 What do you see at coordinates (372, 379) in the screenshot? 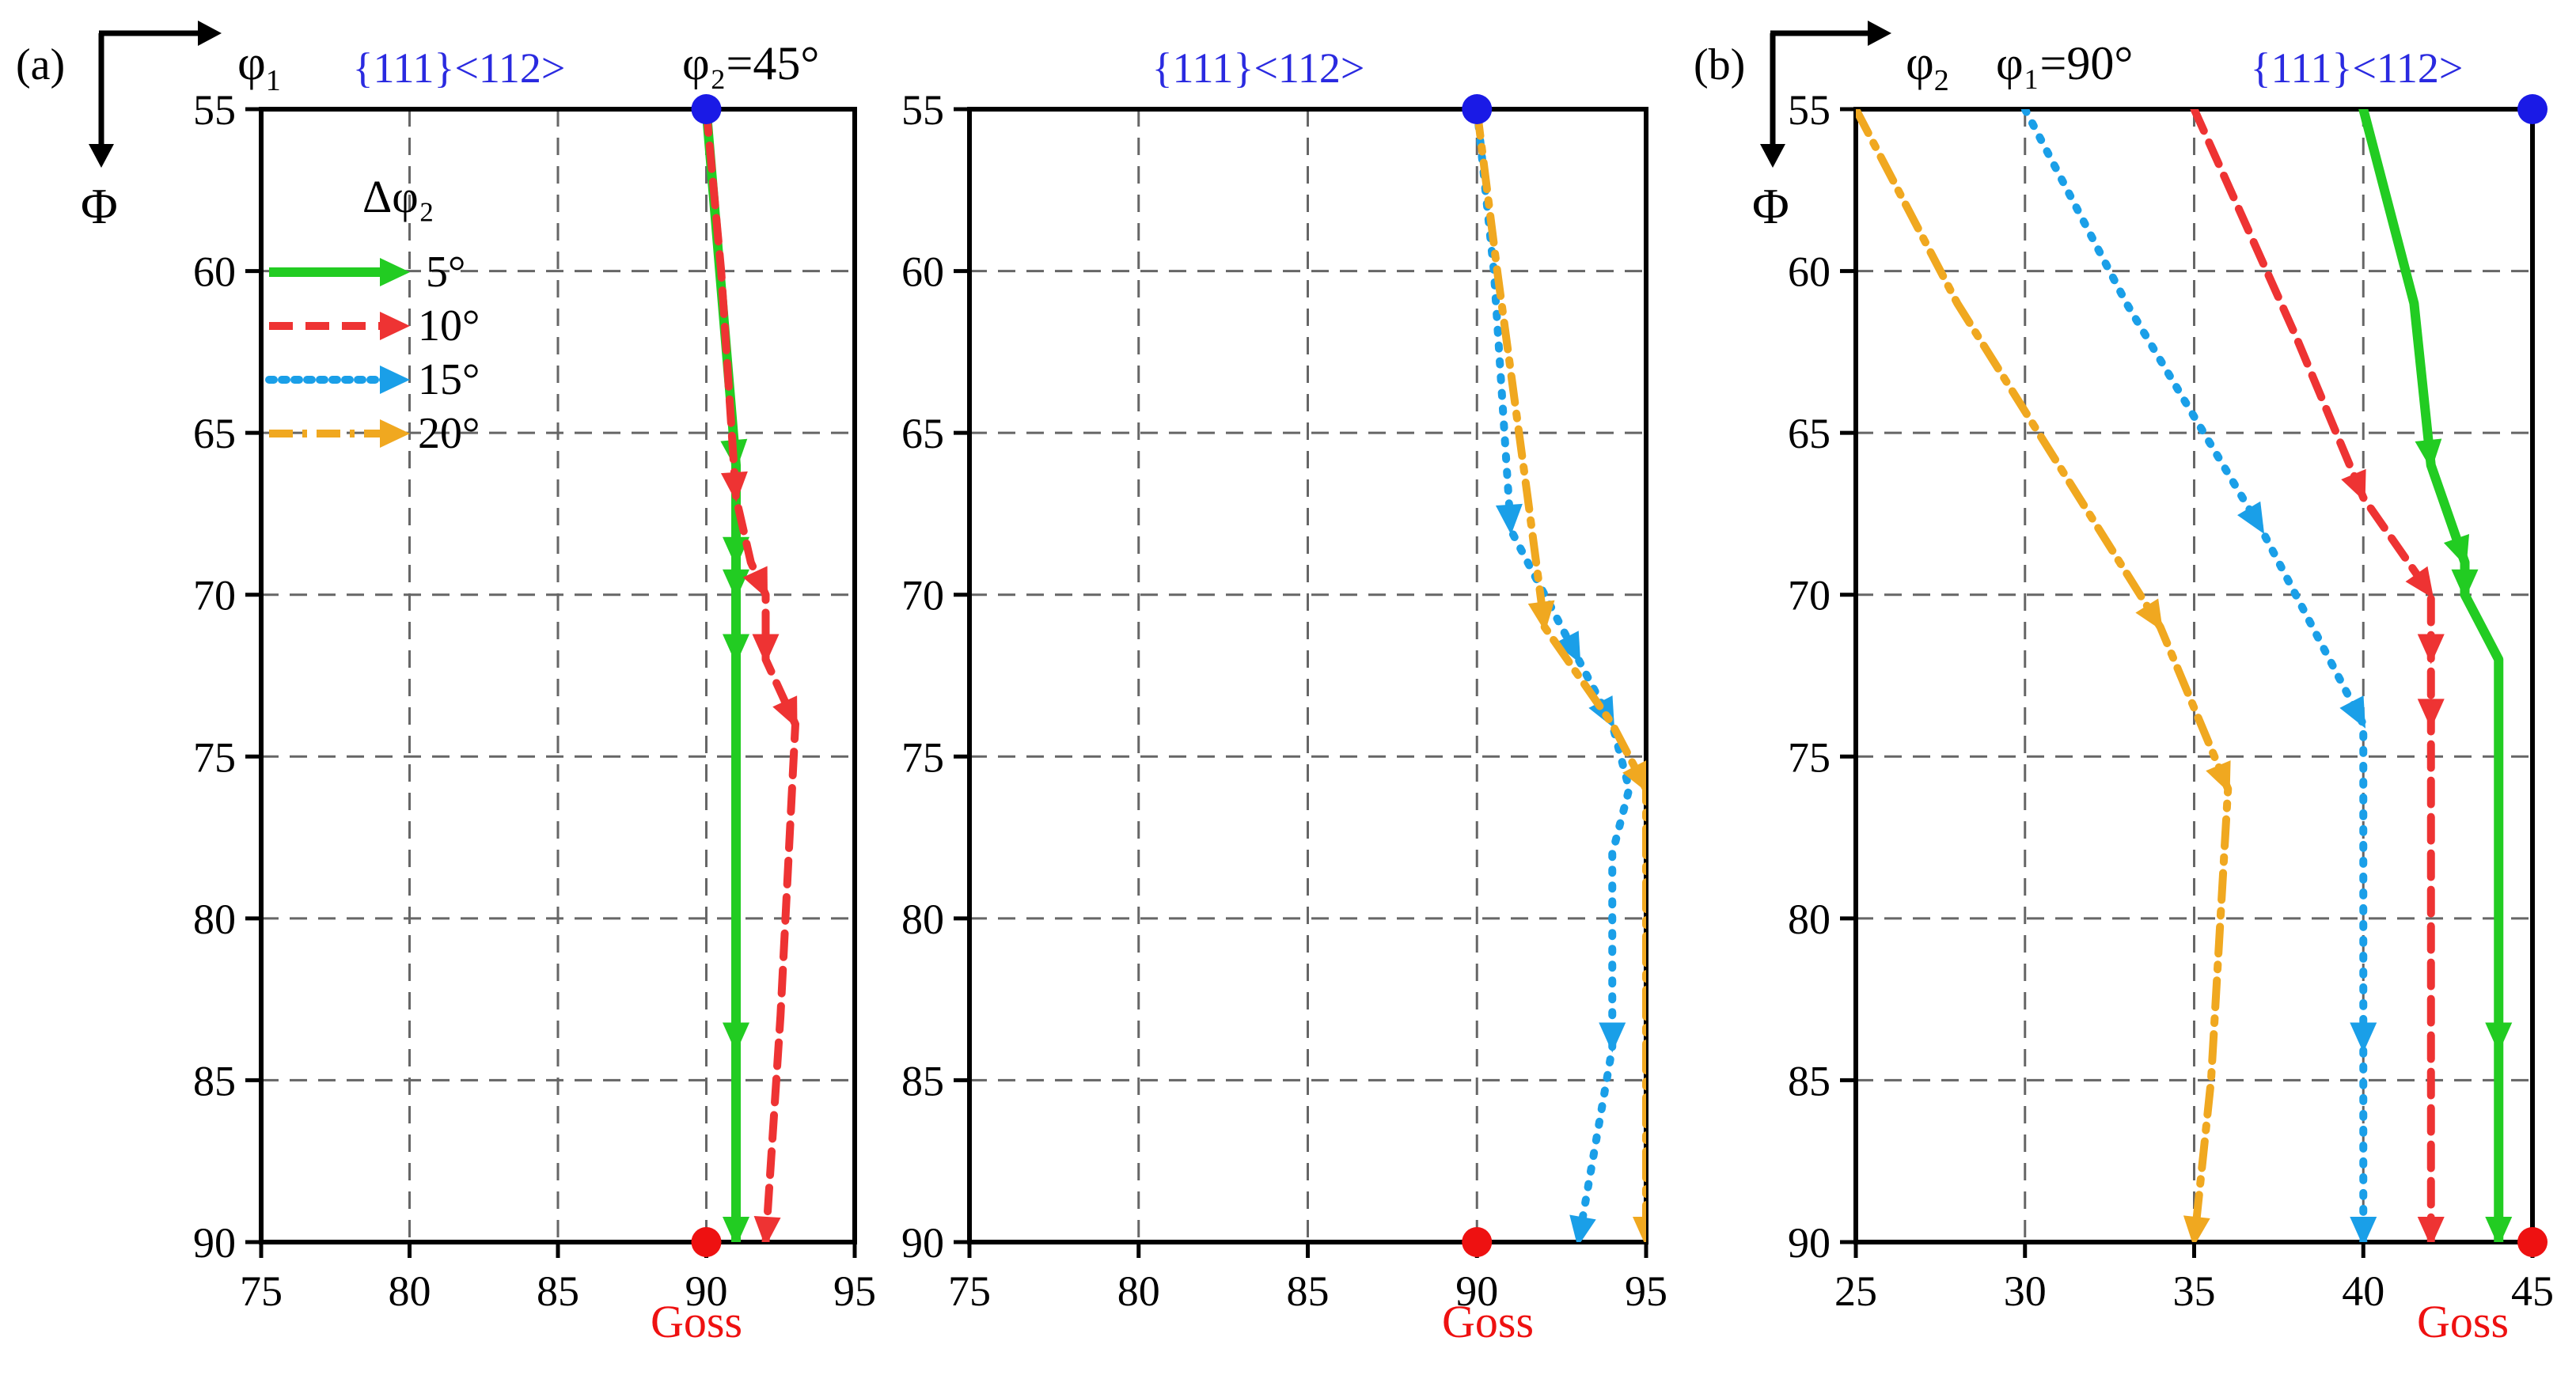
I see `legend-entry-15: 15°` at bounding box center [372, 379].